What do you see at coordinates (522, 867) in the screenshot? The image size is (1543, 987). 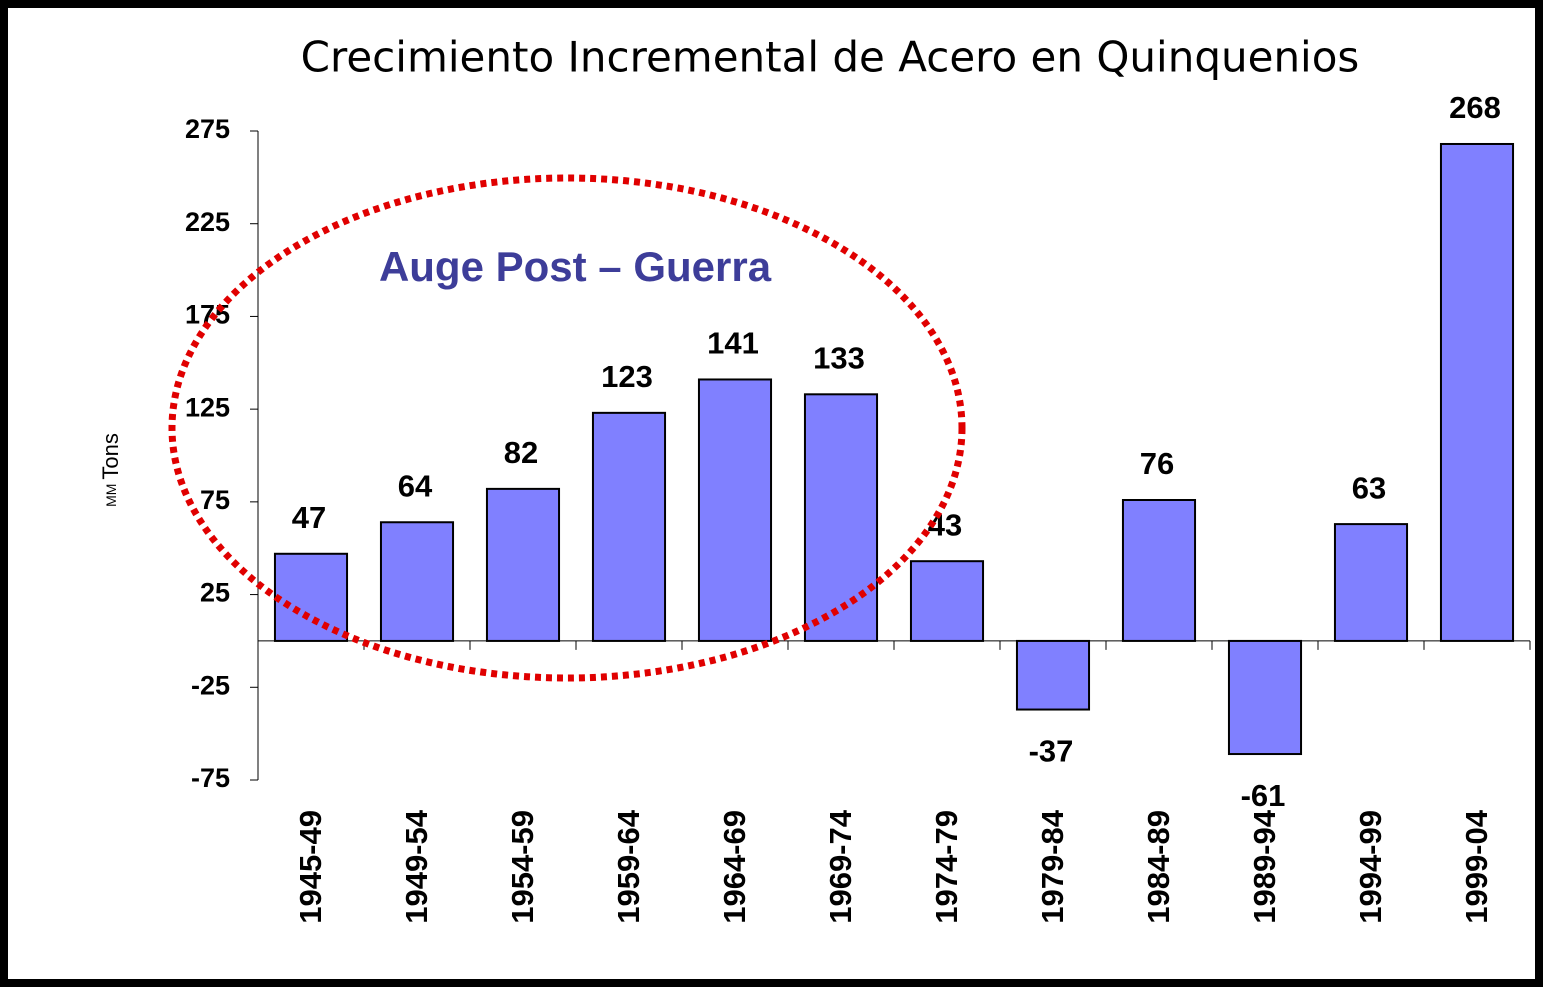 I see `x-tick-label: 1954-59` at bounding box center [522, 867].